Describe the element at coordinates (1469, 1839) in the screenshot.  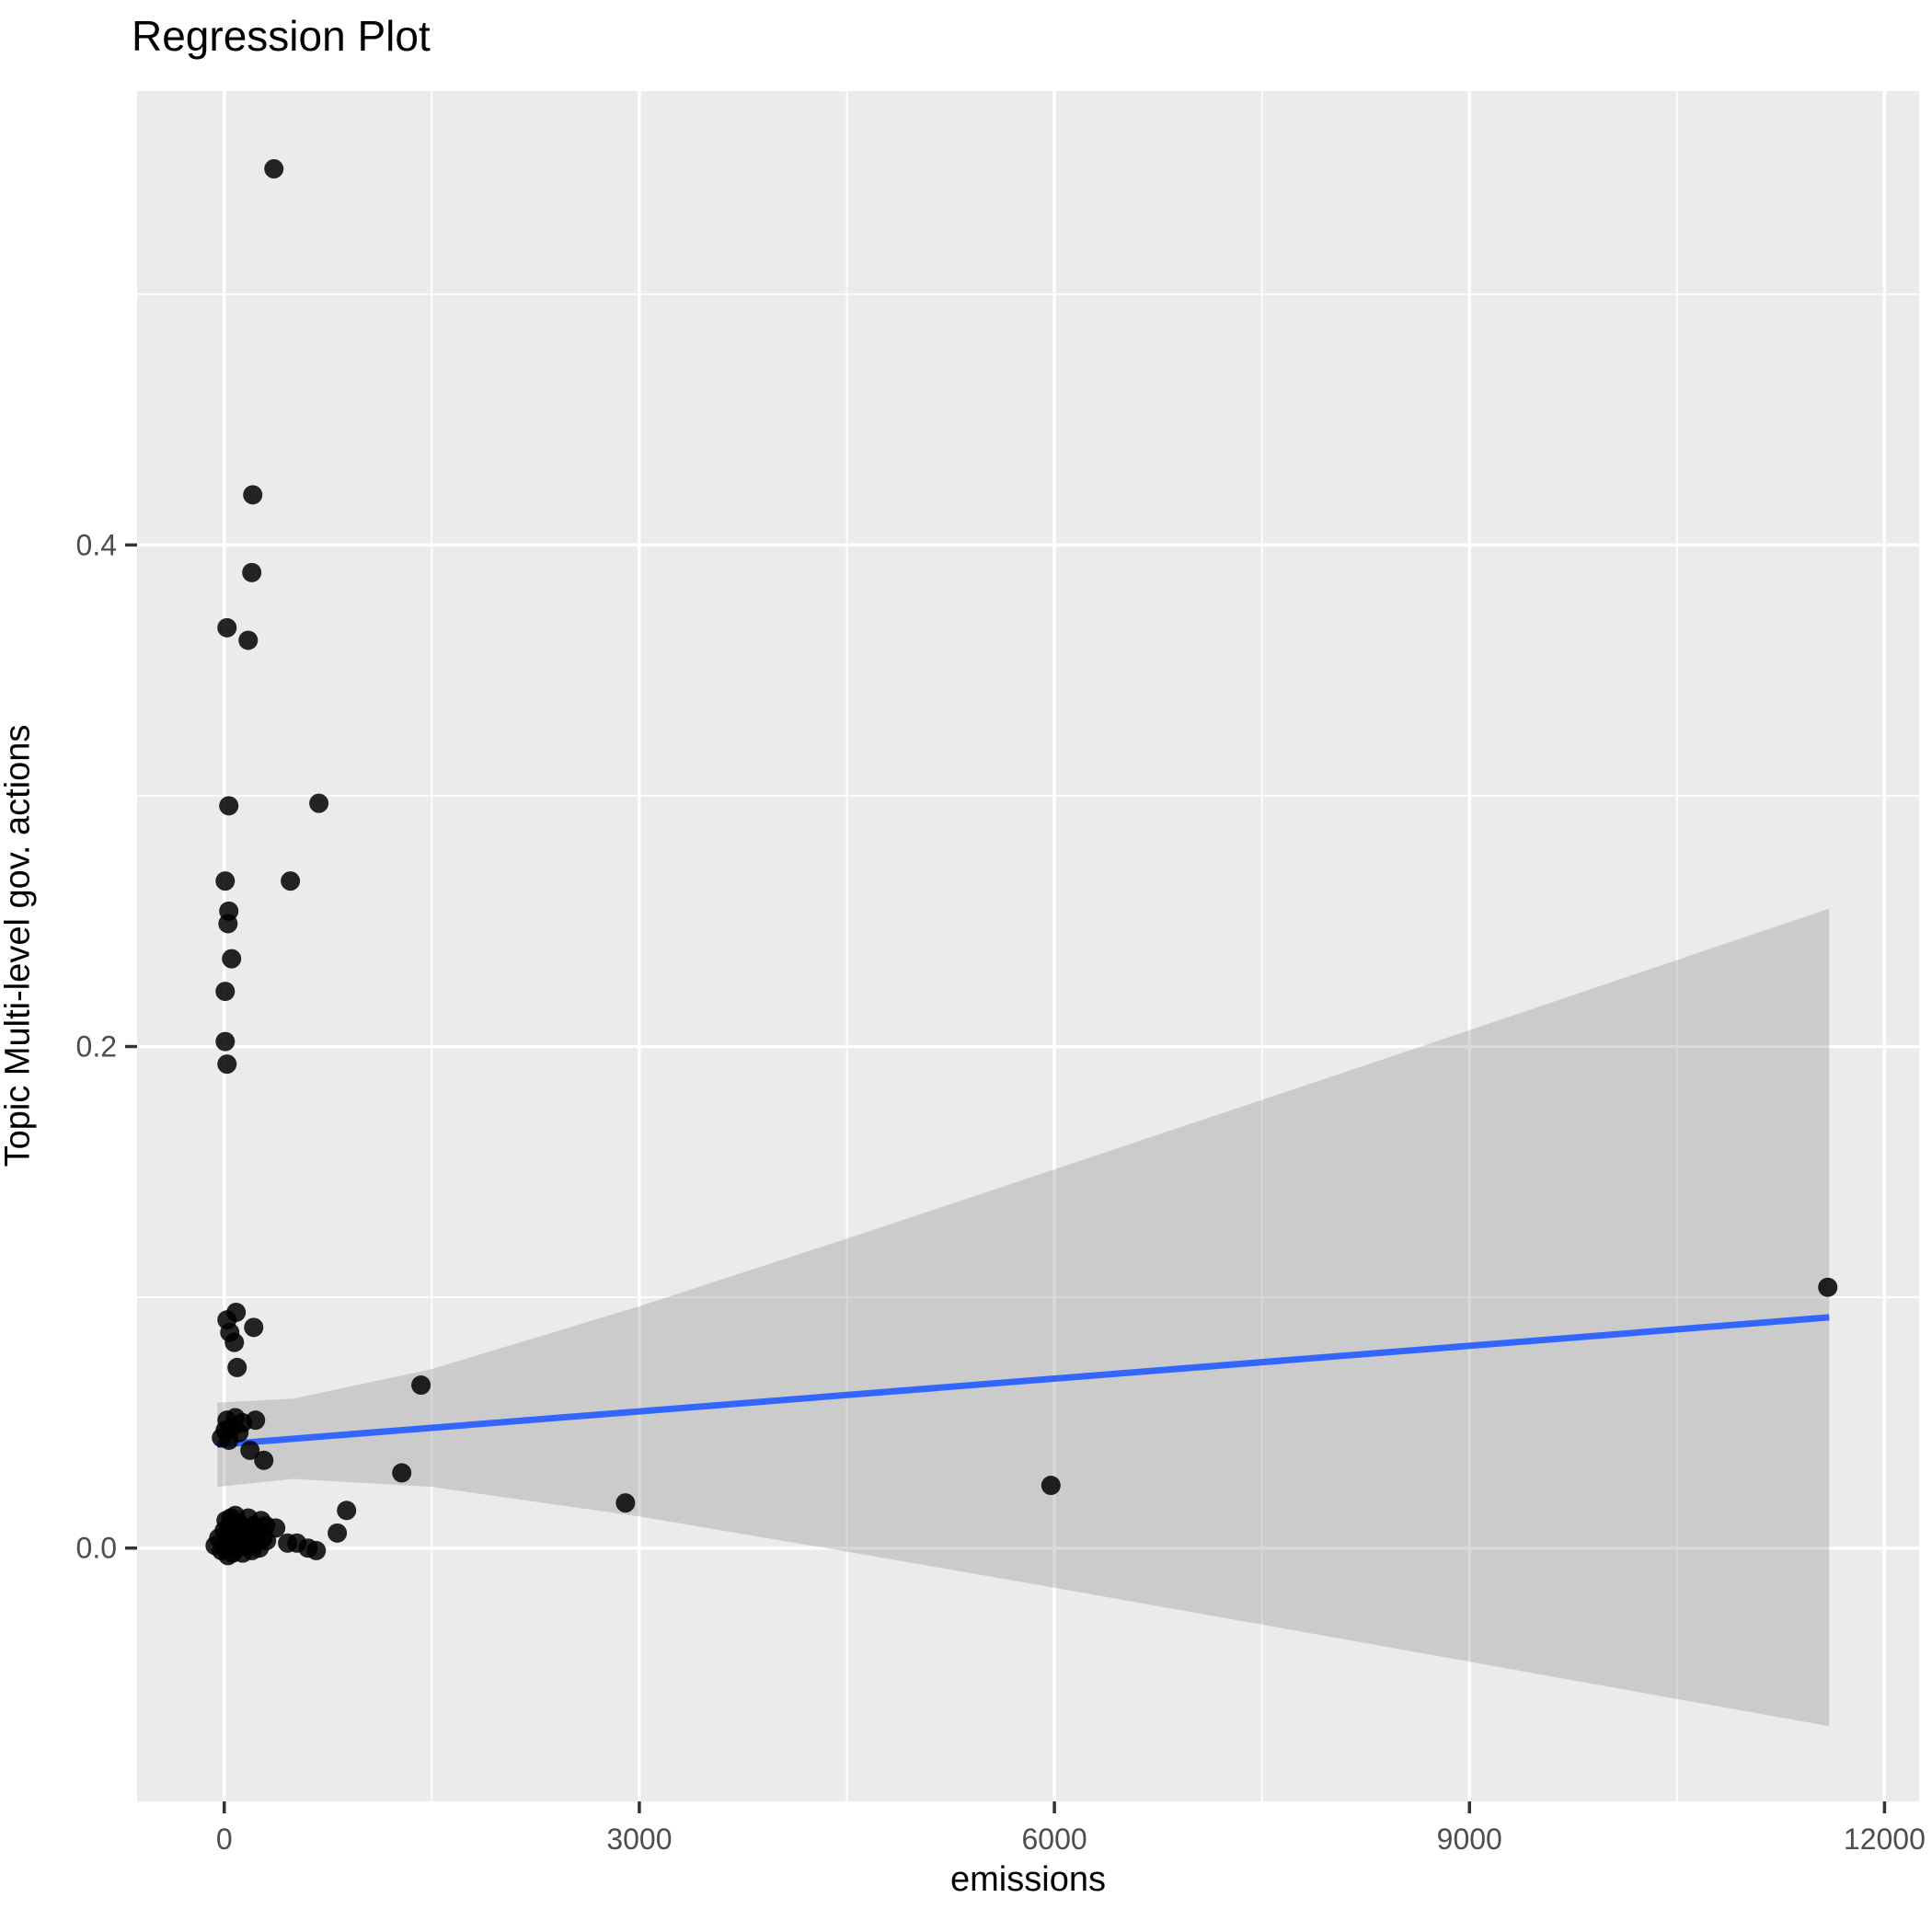
I see `x-tick-label: 9000` at that location.